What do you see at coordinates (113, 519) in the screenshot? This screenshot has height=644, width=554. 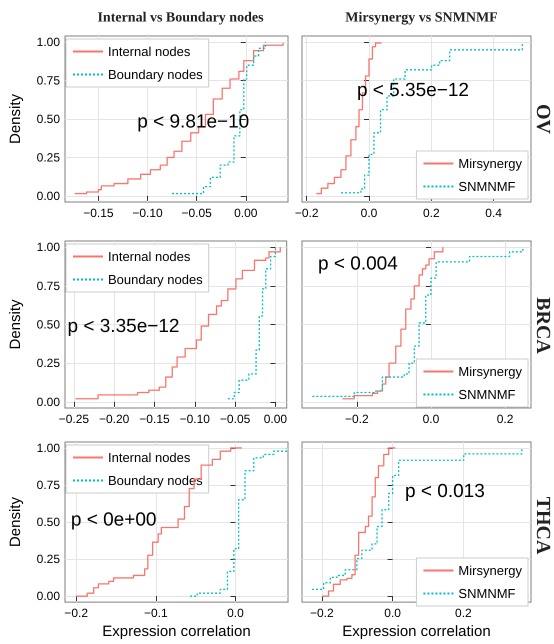 I see `annotation: p < 0e+00` at bounding box center [113, 519].